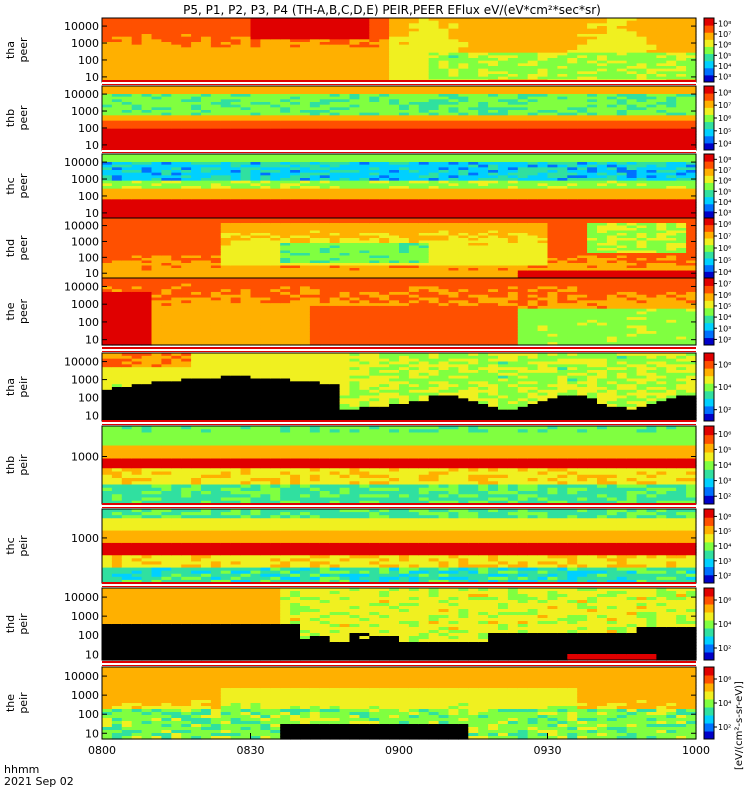 The height and width of the screenshot is (800, 750). What do you see at coordinates (724, 105) in the screenshot?
I see `colorbar-tick-label: 10⁷` at bounding box center [724, 105].